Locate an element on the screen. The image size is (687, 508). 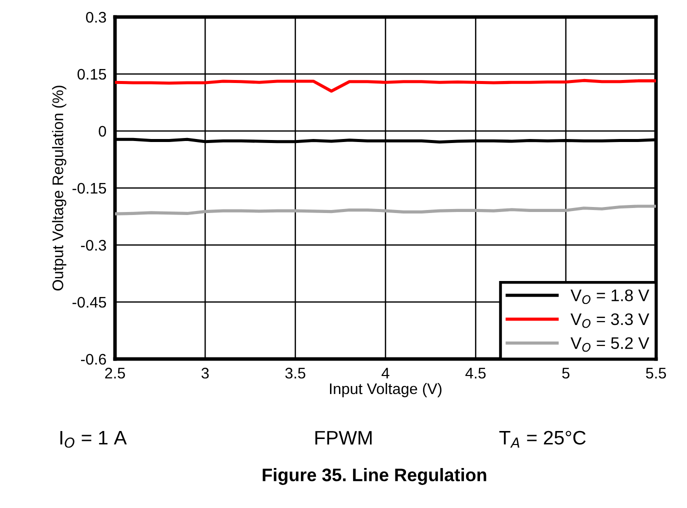
x-tick-label: 3 is located at coordinates (205, 373).